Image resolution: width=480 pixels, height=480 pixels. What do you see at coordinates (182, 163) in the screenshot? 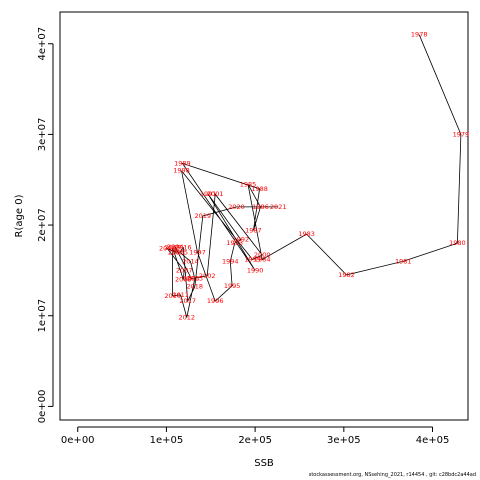
I see `year-label: 1989` at bounding box center [182, 163].